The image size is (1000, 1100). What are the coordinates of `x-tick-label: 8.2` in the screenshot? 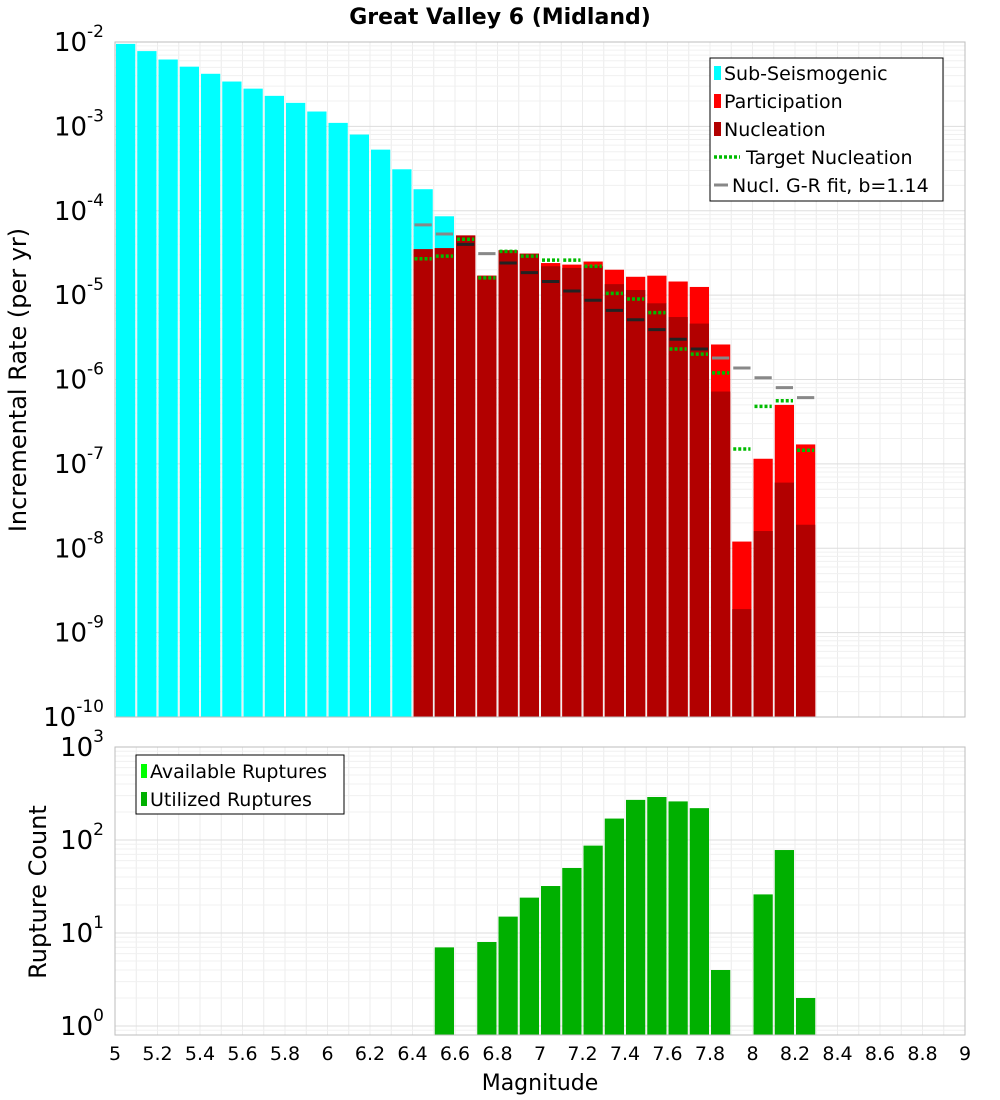 It's located at (795, 1054).